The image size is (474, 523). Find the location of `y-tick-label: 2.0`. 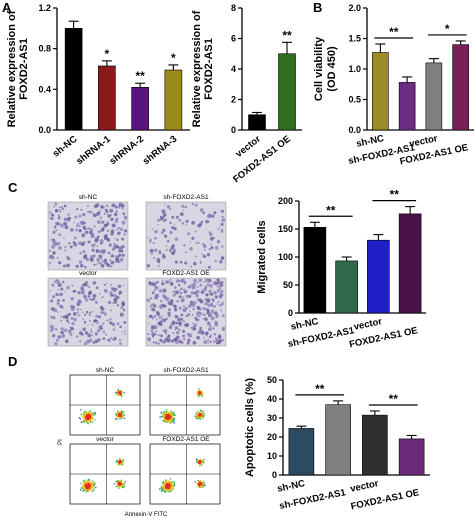

y-tick-label: 2.0 is located at coordinates (354, 8).